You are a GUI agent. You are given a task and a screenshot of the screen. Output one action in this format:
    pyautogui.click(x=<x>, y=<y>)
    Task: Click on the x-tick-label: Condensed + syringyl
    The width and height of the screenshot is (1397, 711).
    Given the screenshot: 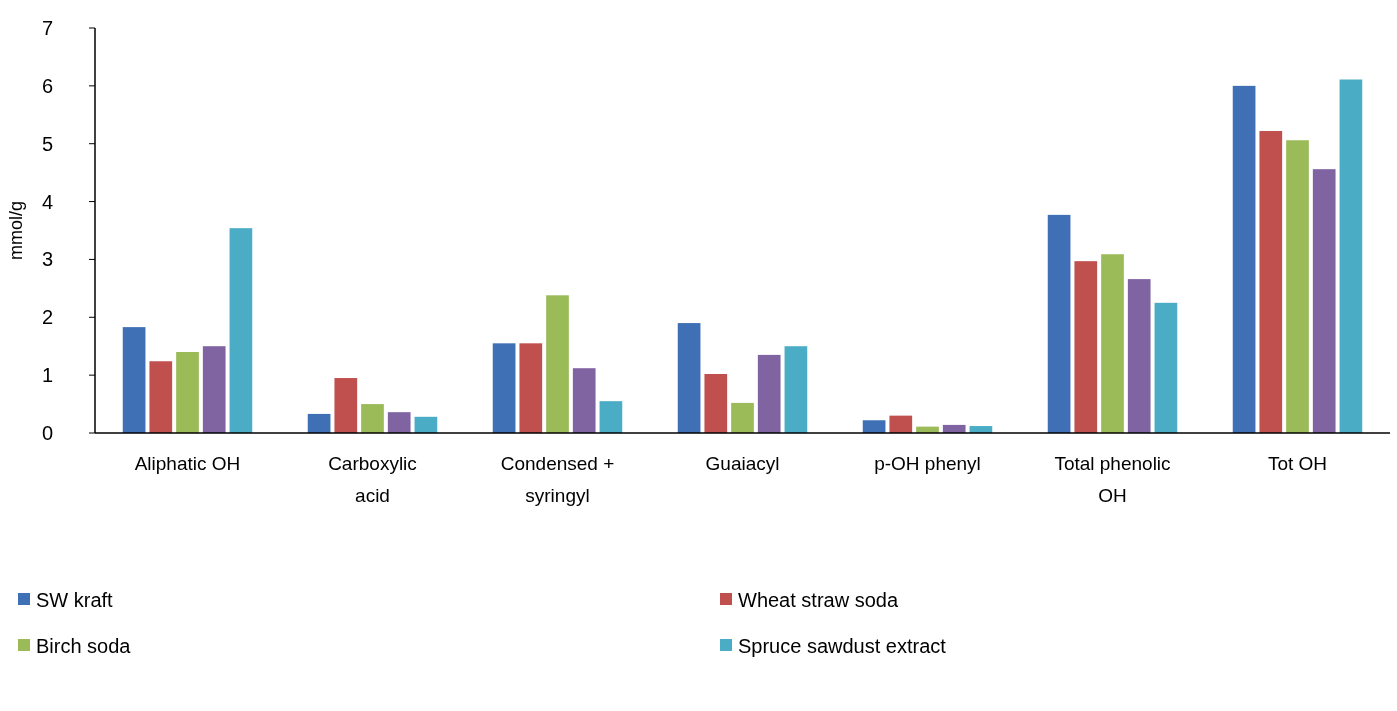 What is the action you would take?
    pyautogui.click(x=557, y=479)
    